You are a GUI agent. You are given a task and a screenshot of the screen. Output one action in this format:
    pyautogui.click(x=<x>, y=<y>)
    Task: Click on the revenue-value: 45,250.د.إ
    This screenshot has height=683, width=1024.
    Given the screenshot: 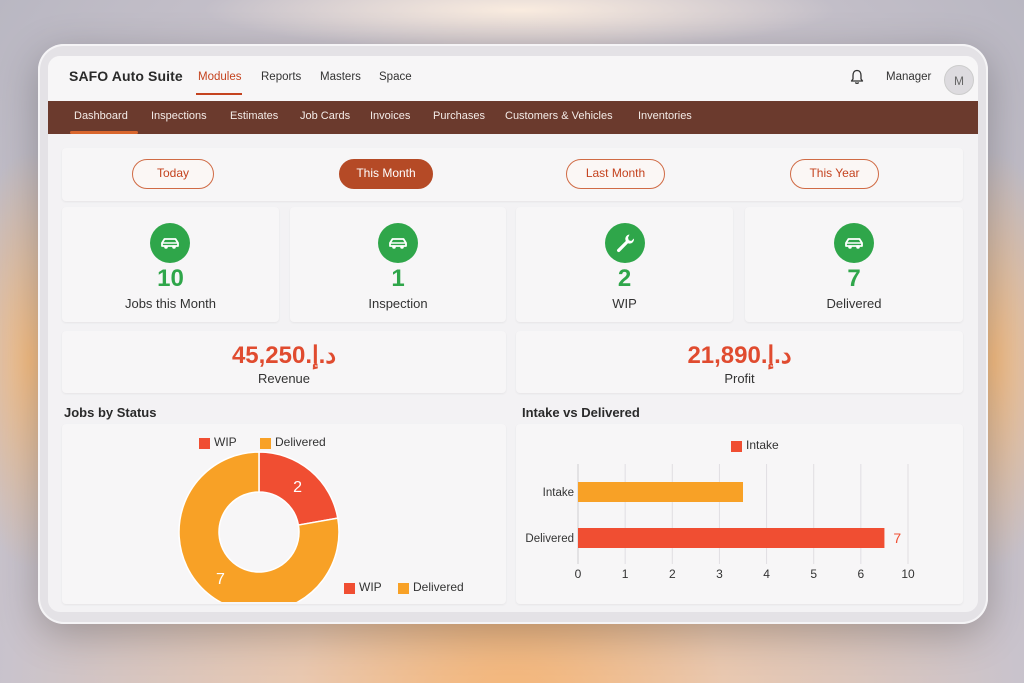 What is the action you would take?
    pyautogui.click(x=284, y=355)
    